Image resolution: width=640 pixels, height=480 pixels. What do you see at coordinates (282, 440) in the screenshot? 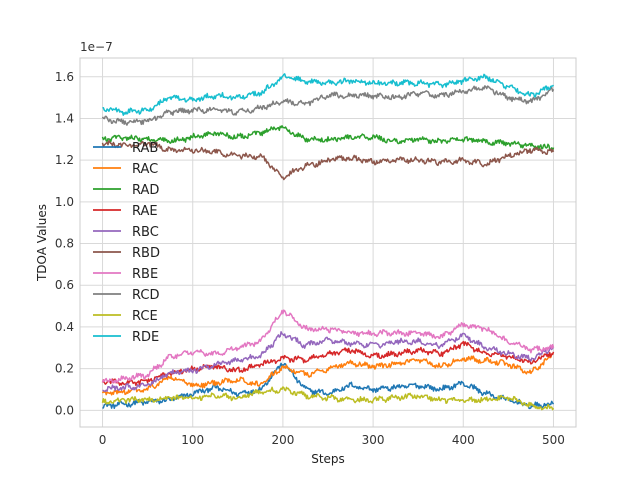
I see `x-tick-label: 200` at bounding box center [282, 440].